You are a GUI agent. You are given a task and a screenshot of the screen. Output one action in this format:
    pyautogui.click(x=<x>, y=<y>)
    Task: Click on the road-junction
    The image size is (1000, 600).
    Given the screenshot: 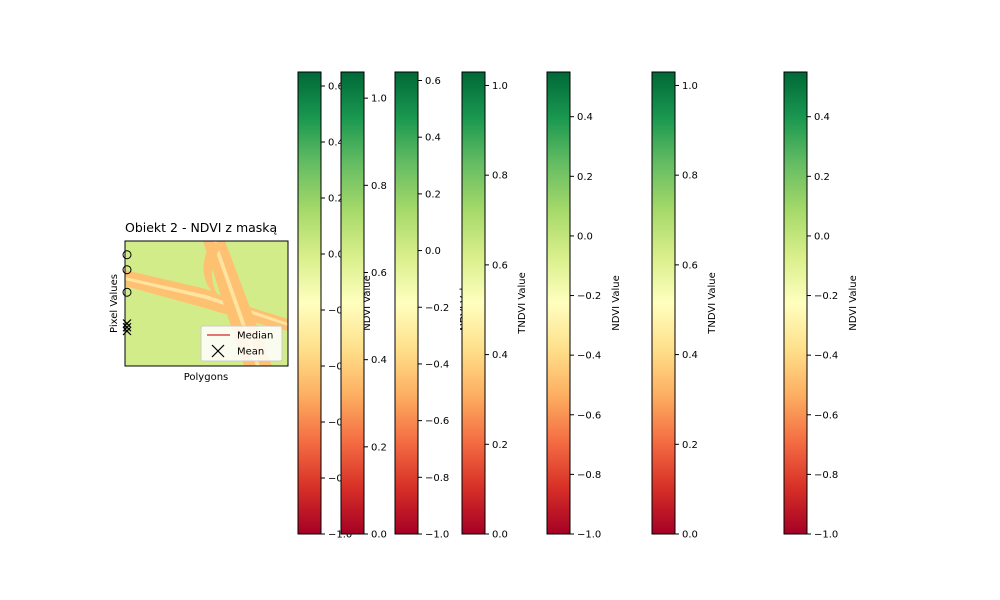 What is the action you would take?
    pyautogui.click(x=212, y=268)
    